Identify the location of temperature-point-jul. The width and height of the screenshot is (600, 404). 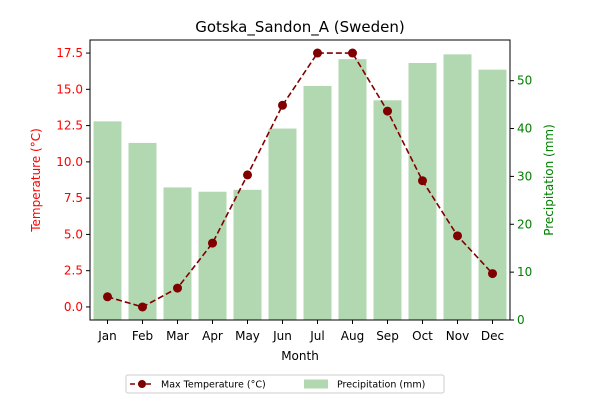
(317, 53).